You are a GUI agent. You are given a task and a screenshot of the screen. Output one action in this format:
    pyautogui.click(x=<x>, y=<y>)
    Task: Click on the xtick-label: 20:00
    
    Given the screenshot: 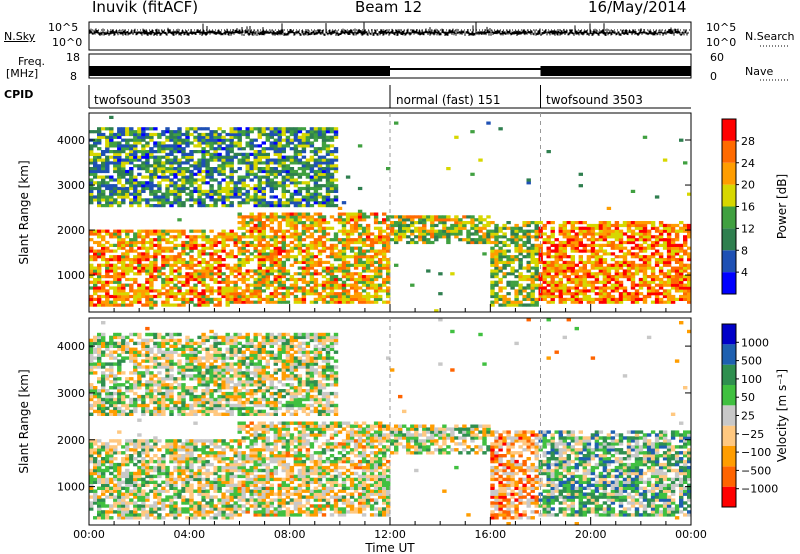 What is the action you would take?
    pyautogui.click(x=591, y=534)
    